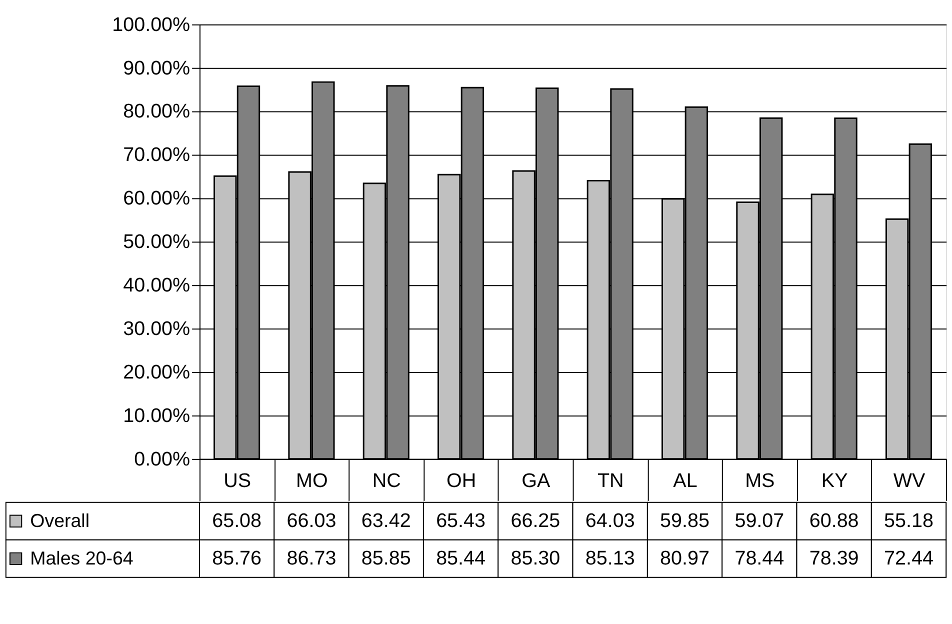 The width and height of the screenshot is (952, 624). What do you see at coordinates (461, 521) in the screenshot?
I see `data-label: 65.43` at bounding box center [461, 521].